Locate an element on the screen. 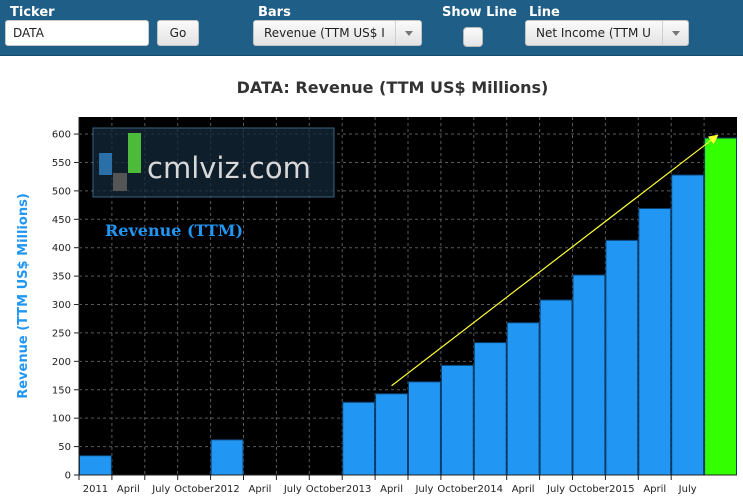 The height and width of the screenshot is (500, 743). go-button: Go is located at coordinates (178, 33).